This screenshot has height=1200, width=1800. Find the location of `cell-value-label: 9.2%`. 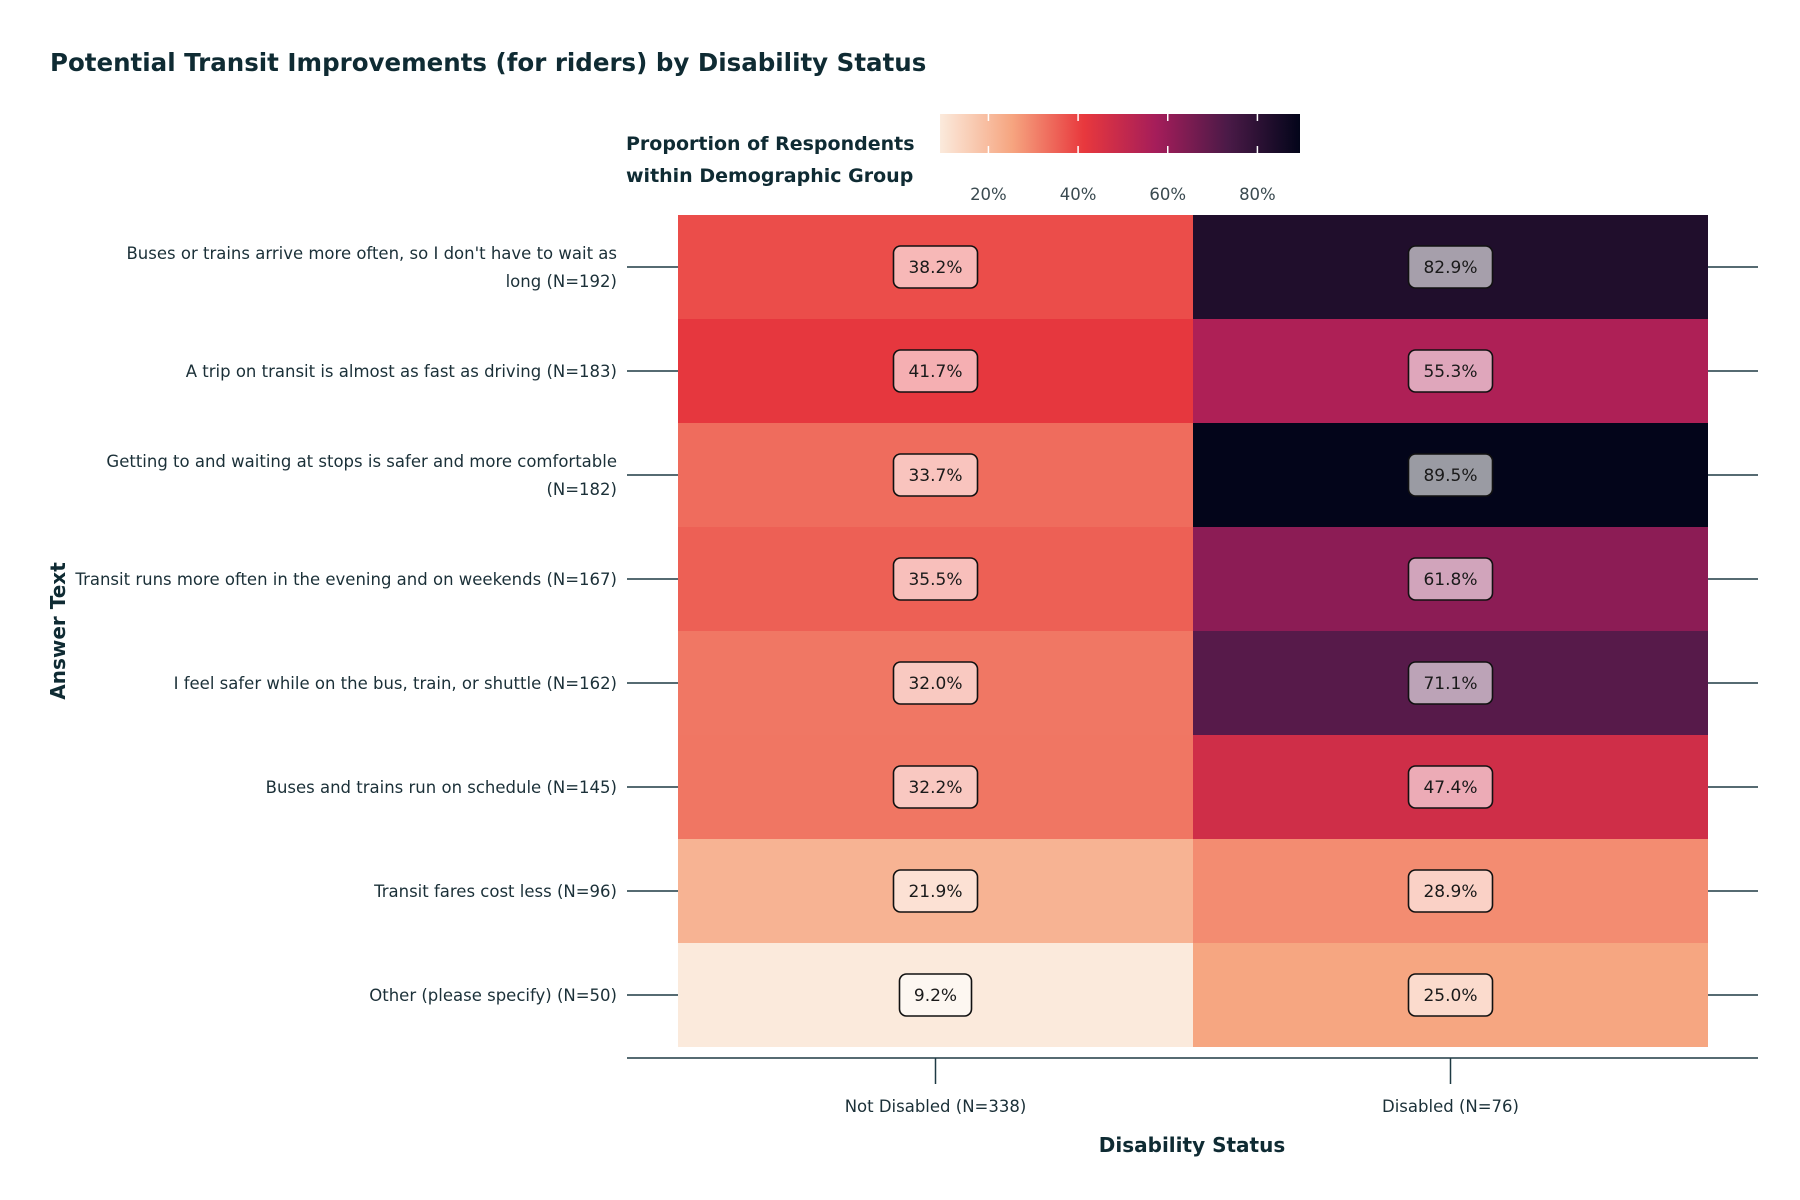

cell-value-label: 9.2% is located at coordinates (935, 996).